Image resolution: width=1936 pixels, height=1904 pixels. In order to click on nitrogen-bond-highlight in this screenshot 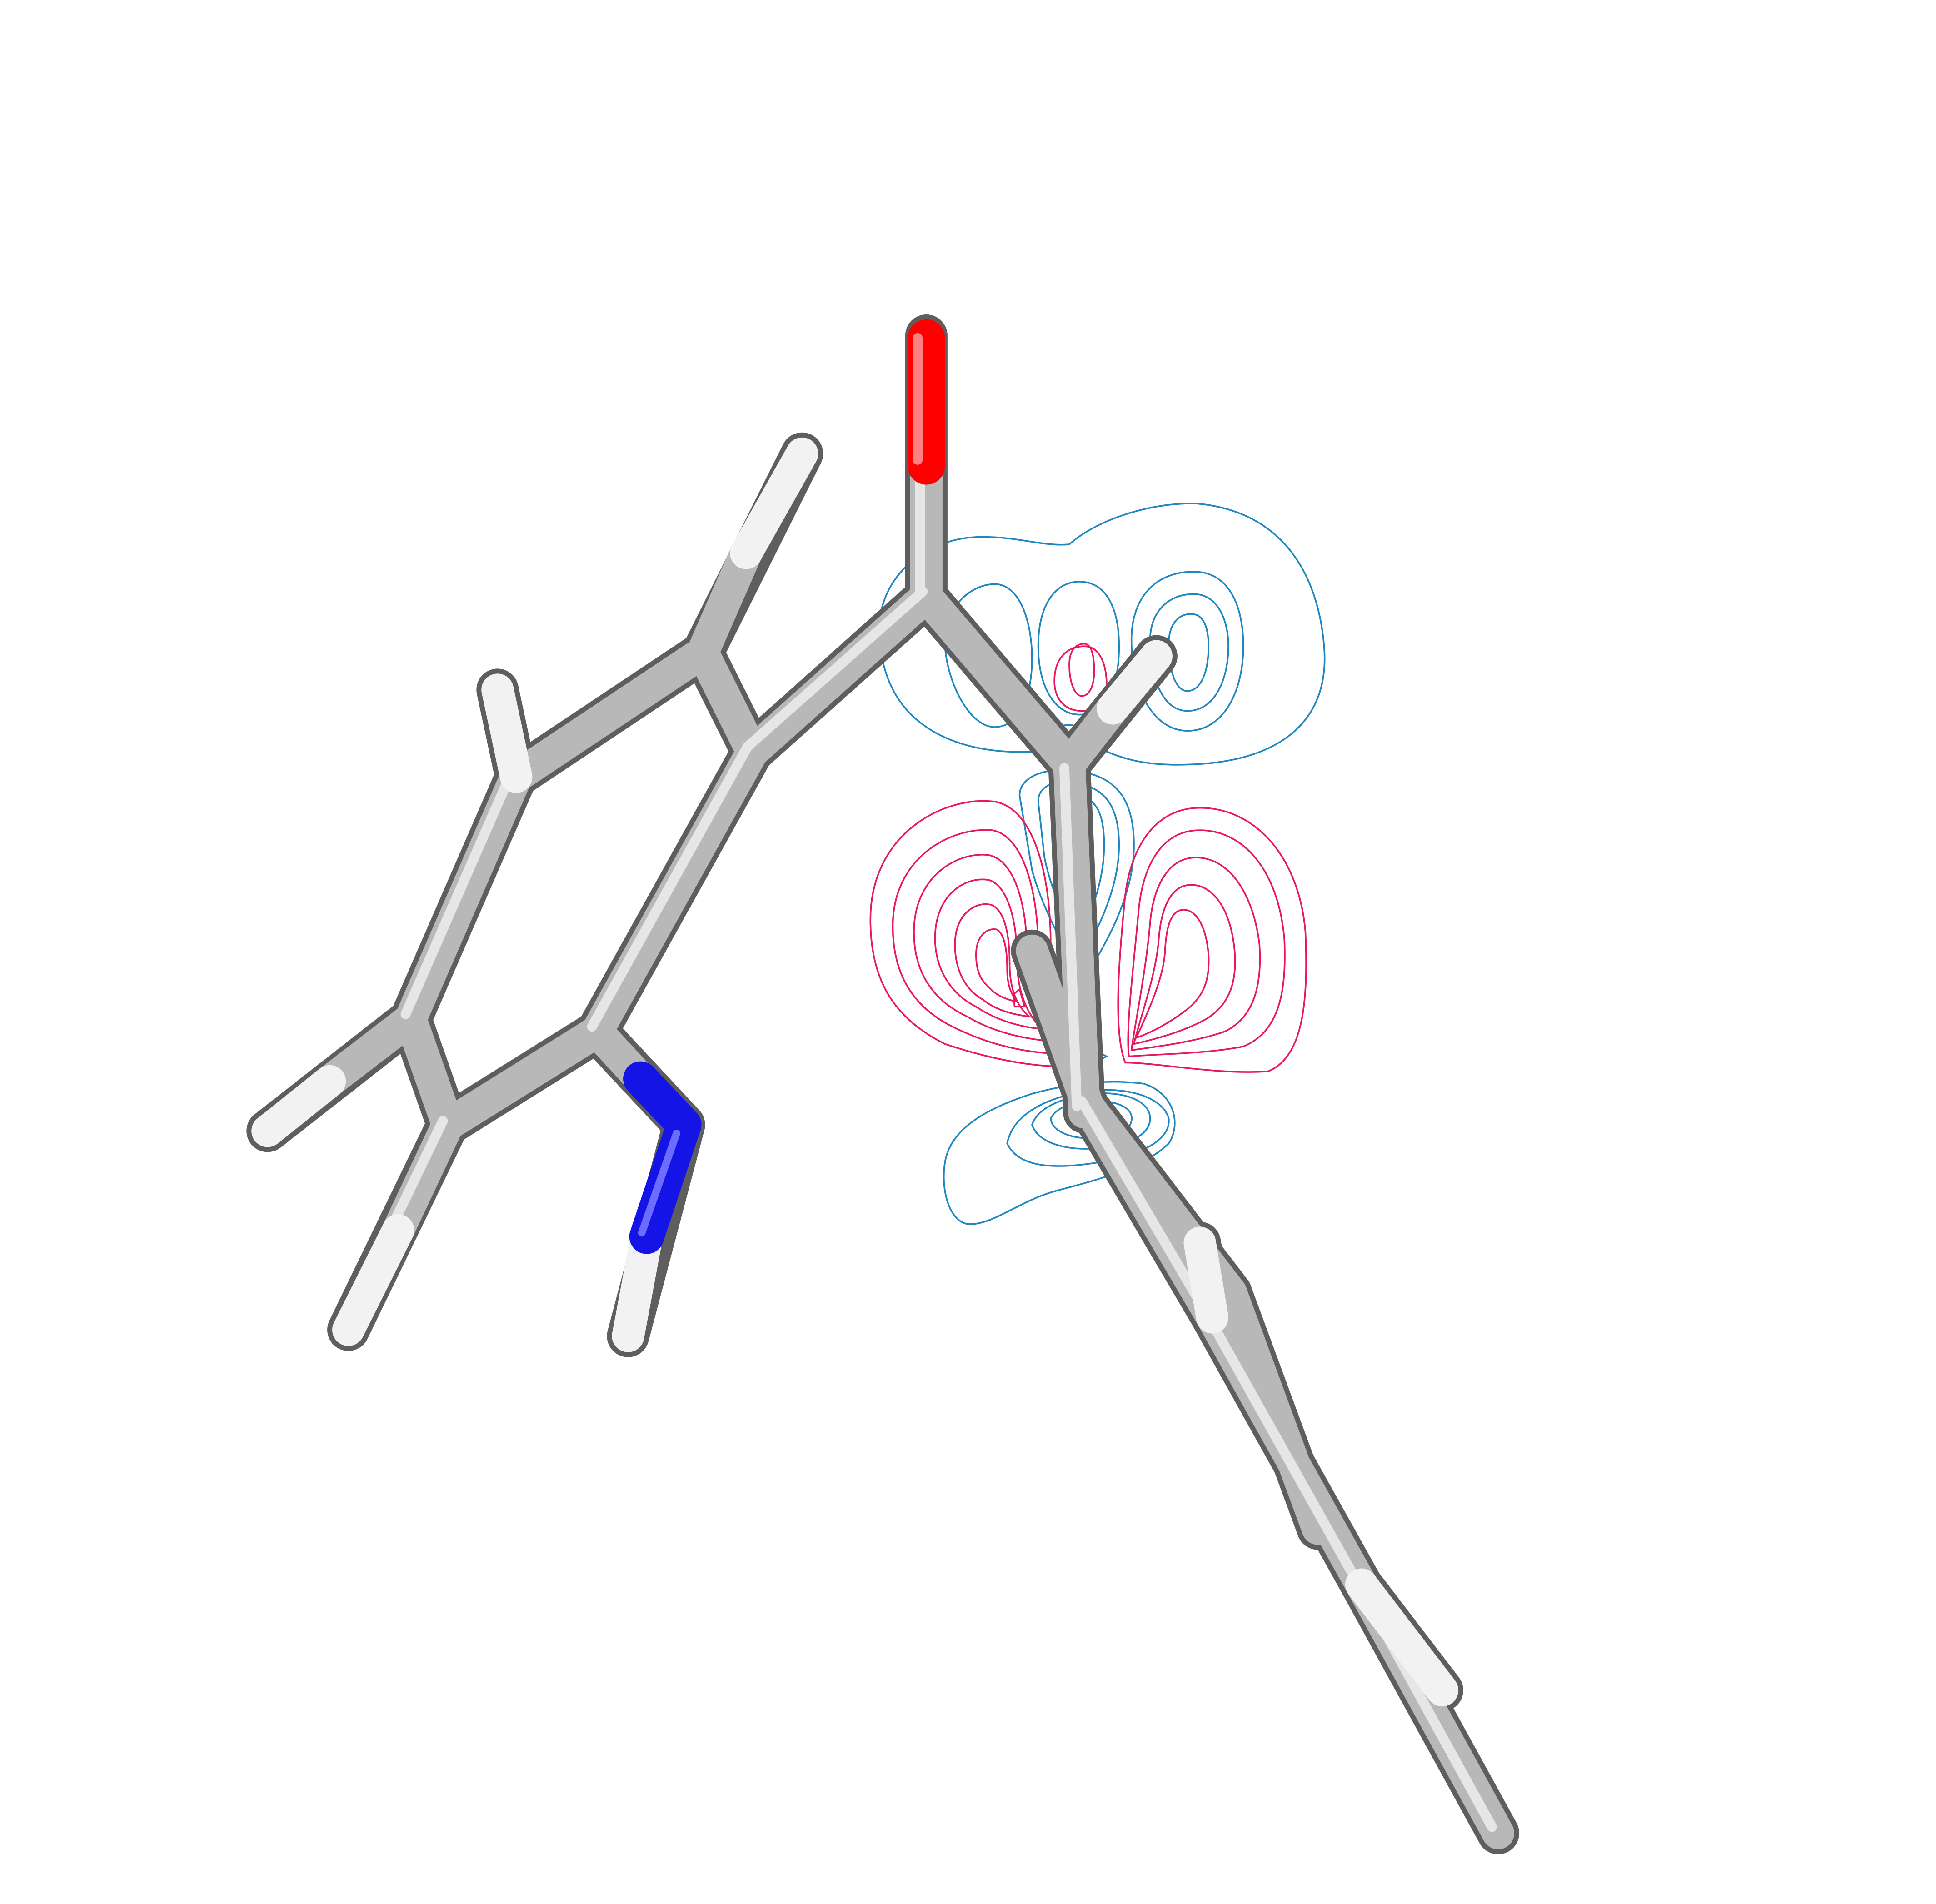, I will do `click(659, 1184)`.